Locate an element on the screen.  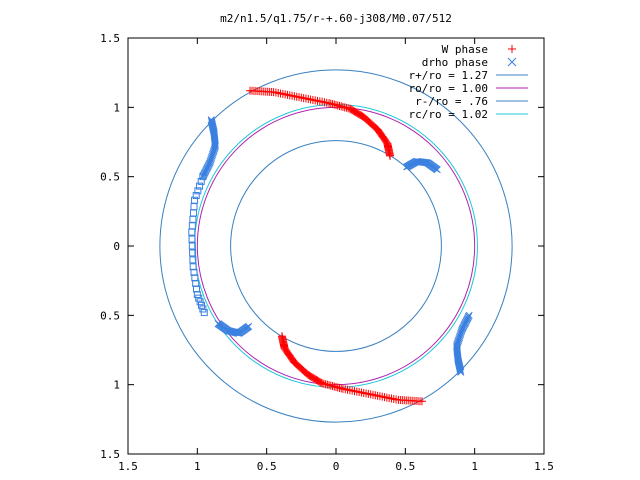
y-tick-label-6: 1.5 is located at coordinates (110, 38).